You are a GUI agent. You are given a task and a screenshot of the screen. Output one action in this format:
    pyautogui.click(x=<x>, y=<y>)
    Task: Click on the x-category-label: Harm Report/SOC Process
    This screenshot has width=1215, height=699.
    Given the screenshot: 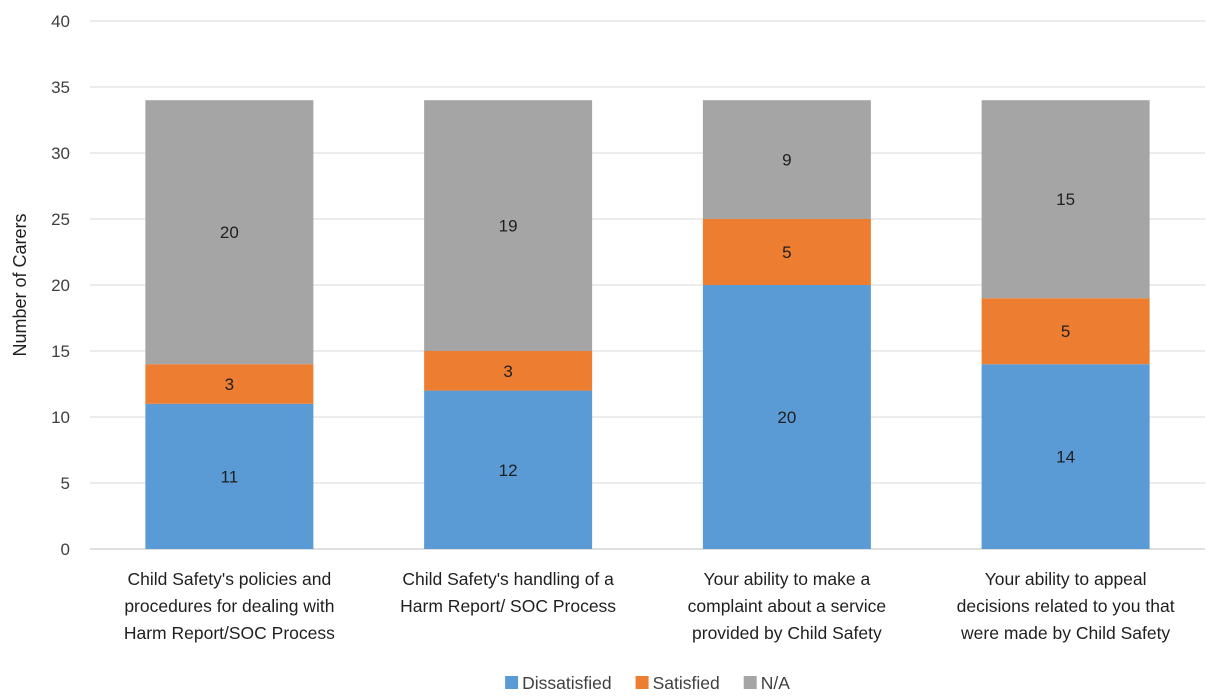 What is the action you would take?
    pyautogui.click(x=229, y=633)
    